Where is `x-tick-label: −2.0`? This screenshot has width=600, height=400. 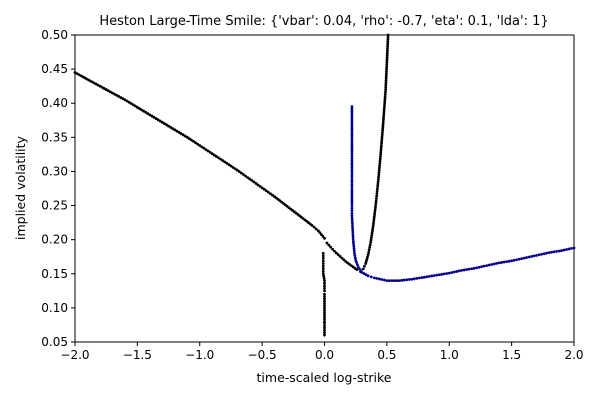
x-tick-label: −2.0 is located at coordinates (74, 355).